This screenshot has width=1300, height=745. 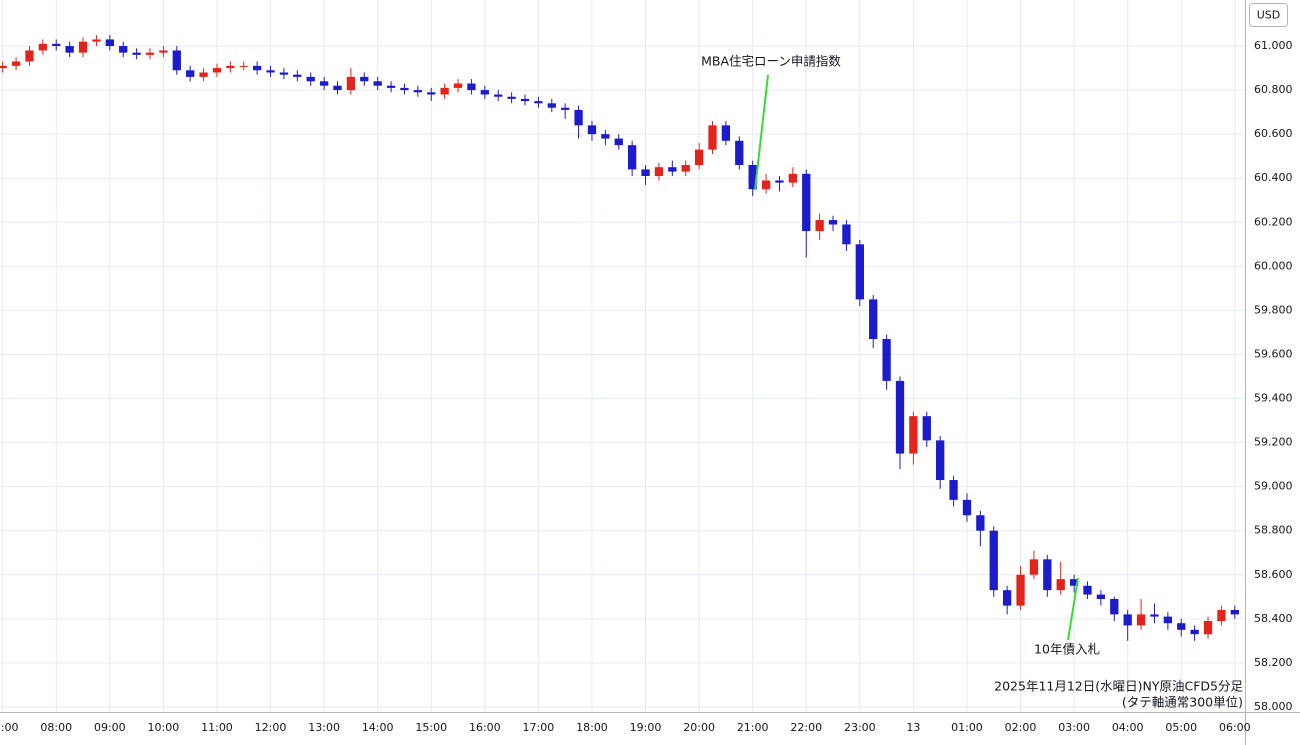 What do you see at coordinates (1128, 727) in the screenshot?
I see `x-tick-label: 04:00` at bounding box center [1128, 727].